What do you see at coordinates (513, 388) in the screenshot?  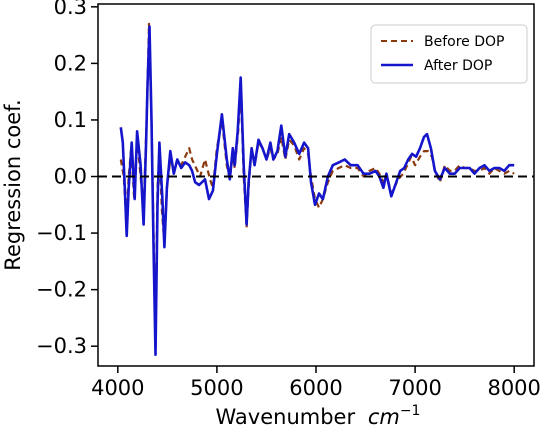 I see `x-tick-label: 8000` at bounding box center [513, 388].